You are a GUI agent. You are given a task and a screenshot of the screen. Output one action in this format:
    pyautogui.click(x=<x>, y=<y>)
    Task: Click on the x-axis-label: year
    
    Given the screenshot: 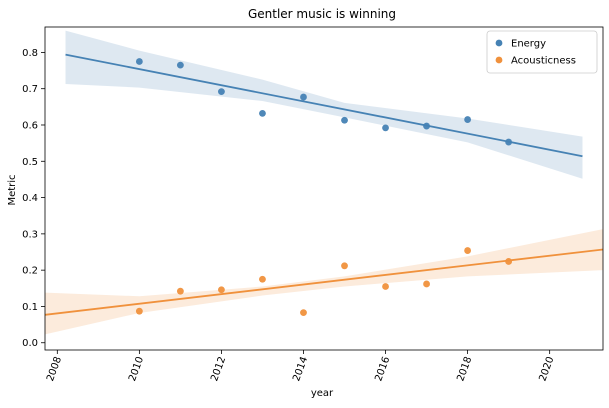 What is the action you would take?
    pyautogui.click(x=322, y=393)
    